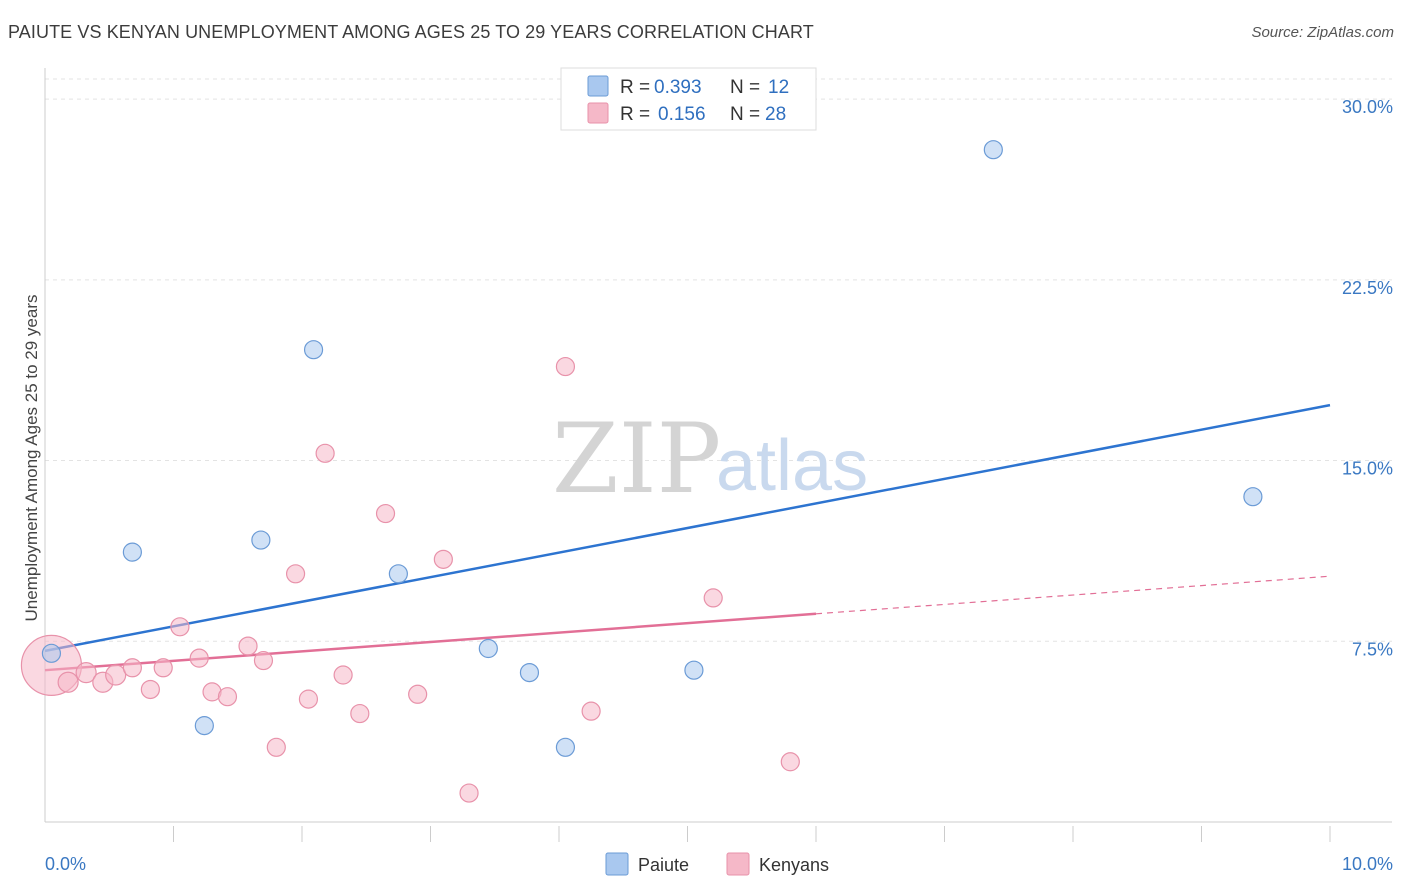 The height and width of the screenshot is (892, 1406). Describe the element at coordinates (31, 458) in the screenshot. I see `y-axis-label: Unemployment Among Ages 25 to 29 years` at that location.